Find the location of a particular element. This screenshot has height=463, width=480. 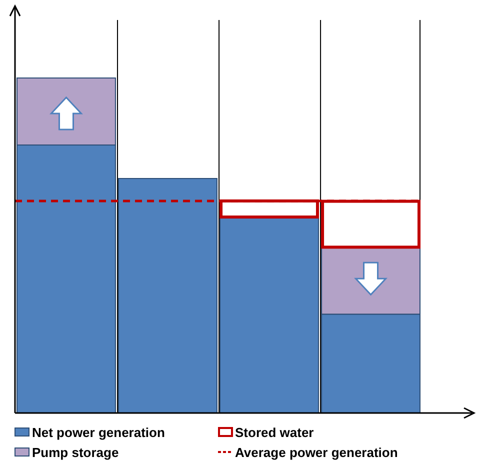

legend-label: Average power generation is located at coordinates (316, 452).